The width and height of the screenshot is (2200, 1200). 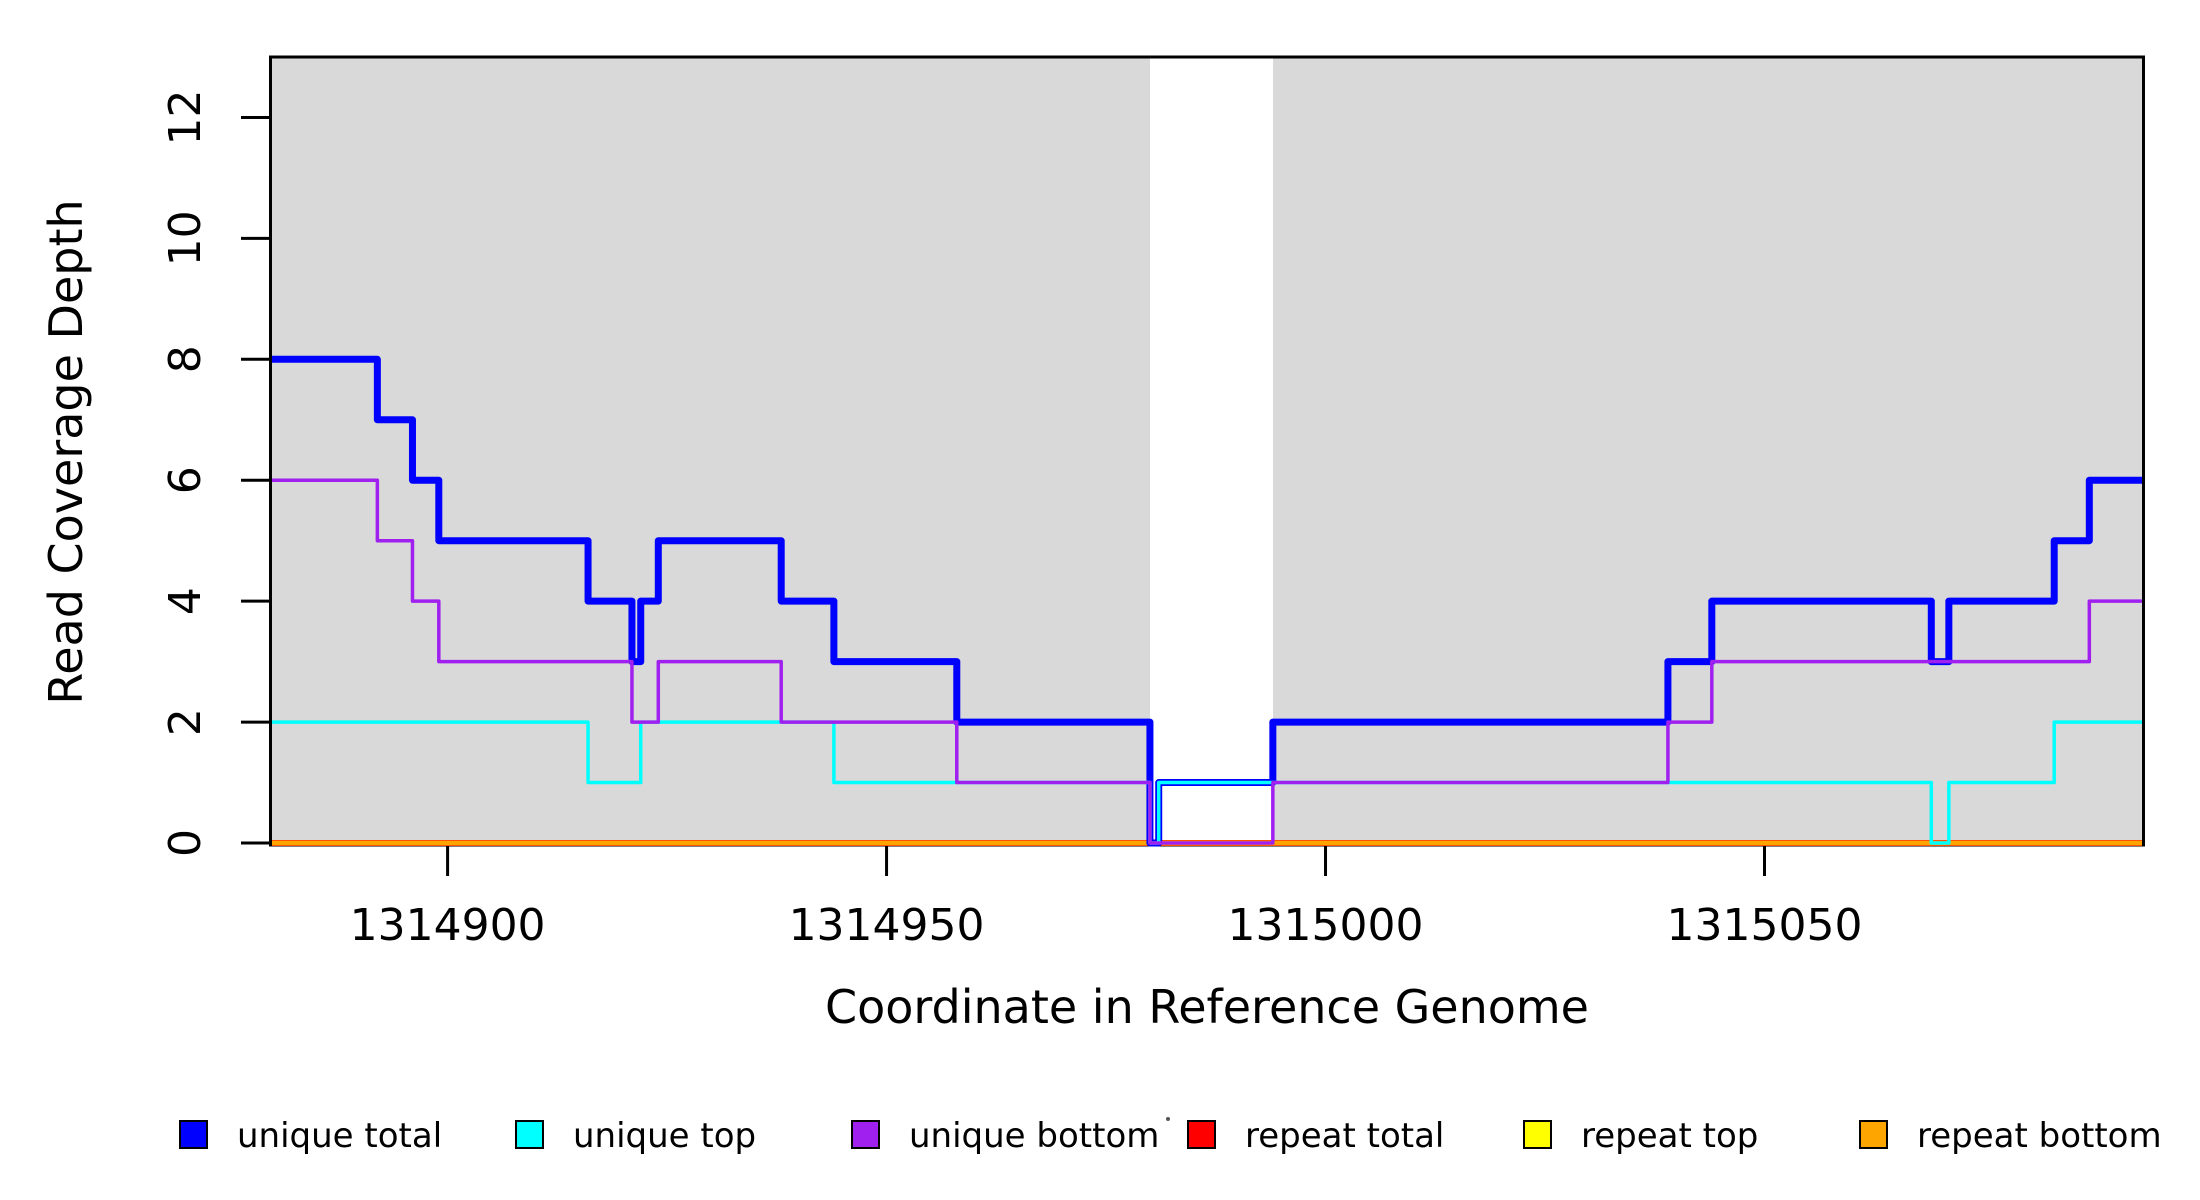 I want to click on legend-label: repeat total, so click(x=1344, y=1136).